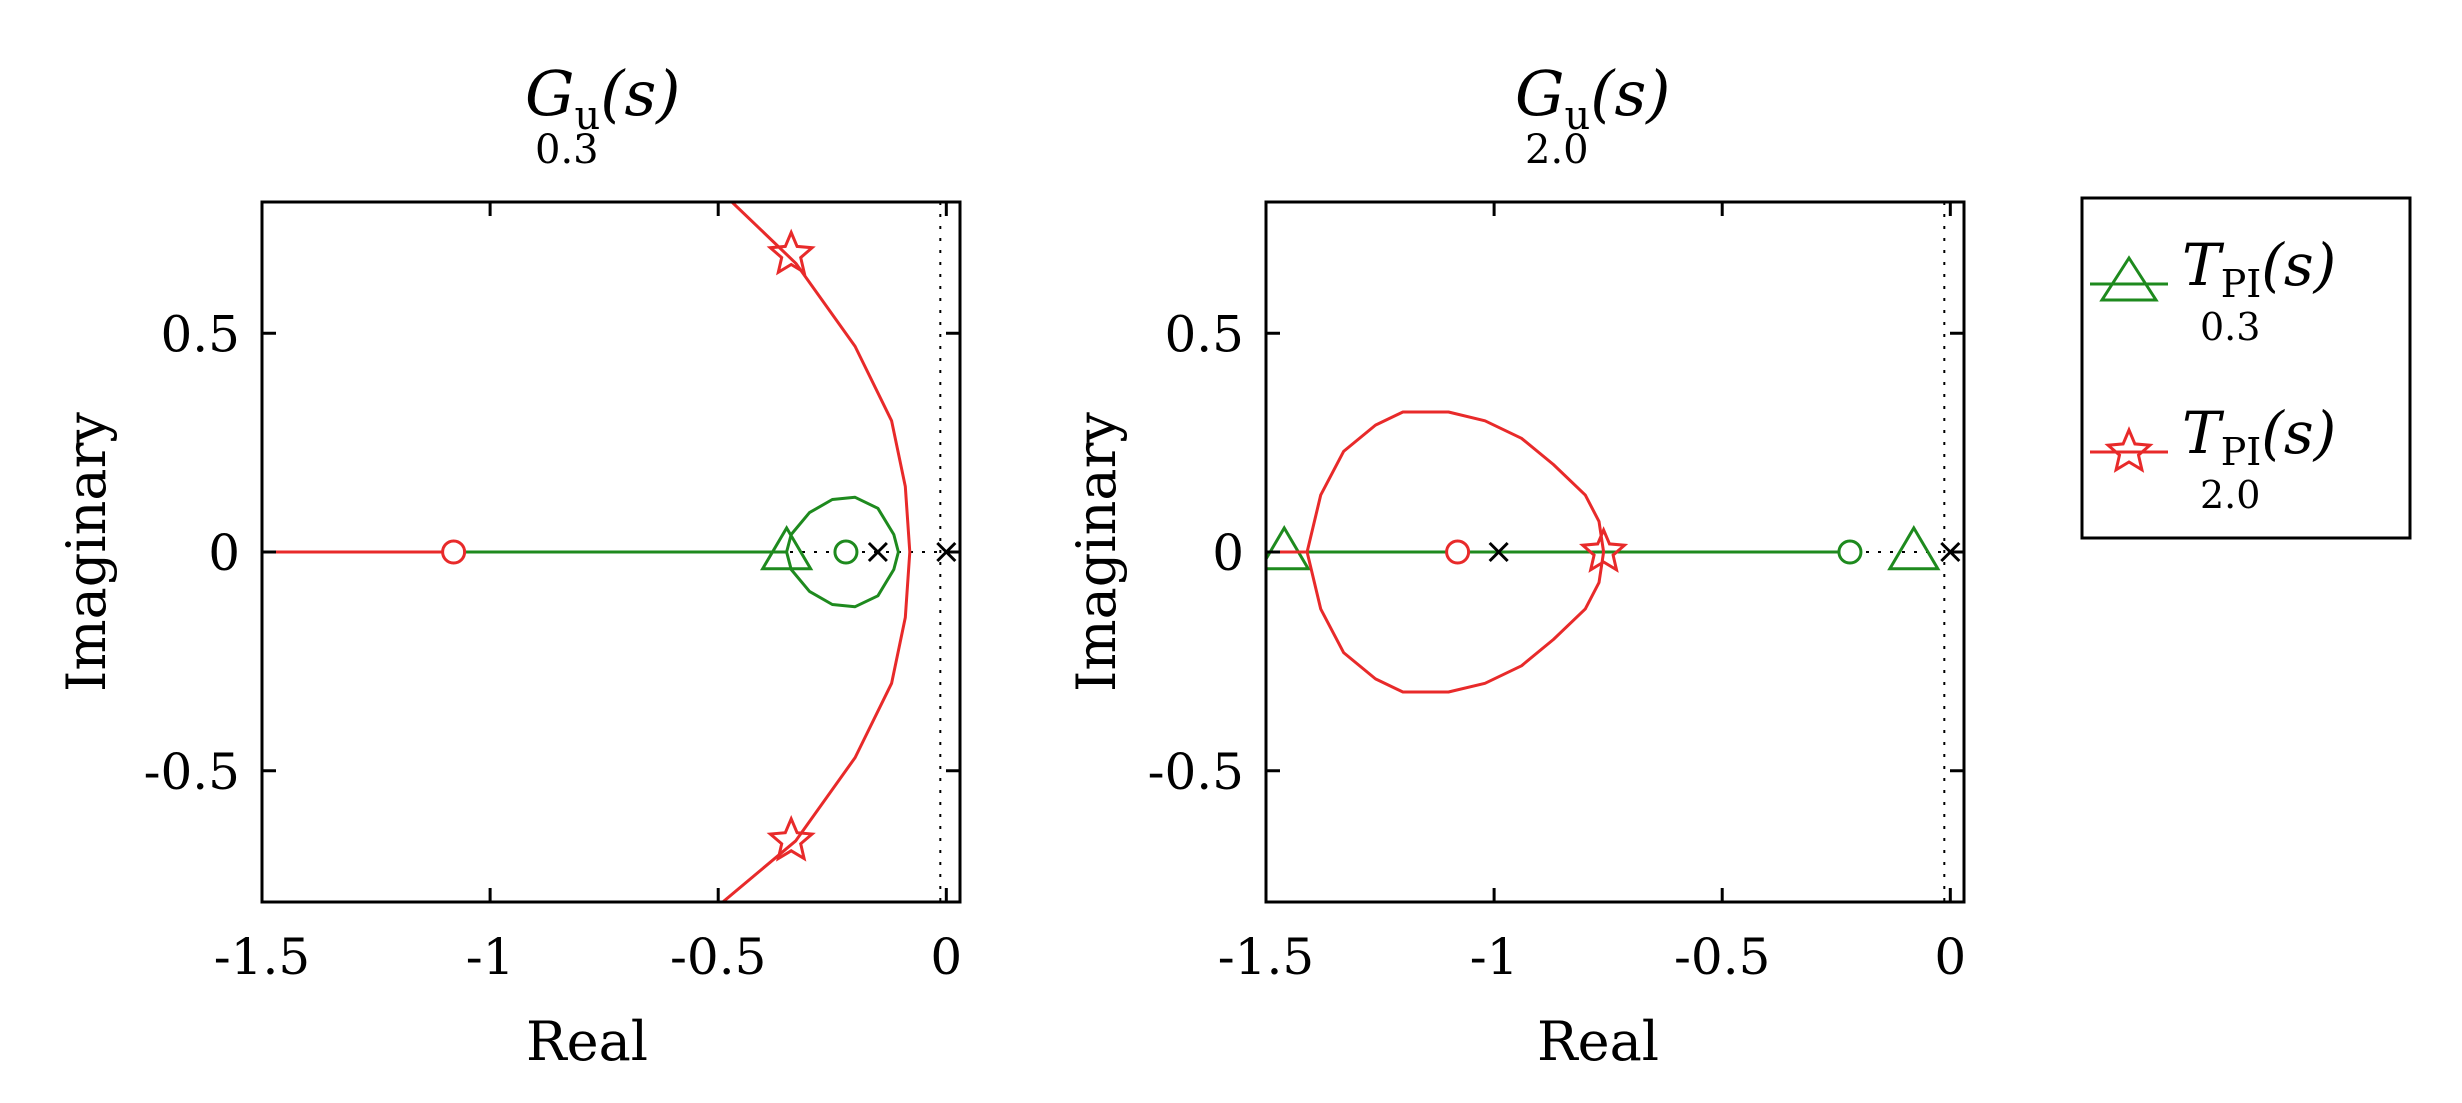  Describe the element at coordinates (1557, 150) in the screenshot. I see `plot-right-title-param: 2.0` at that location.